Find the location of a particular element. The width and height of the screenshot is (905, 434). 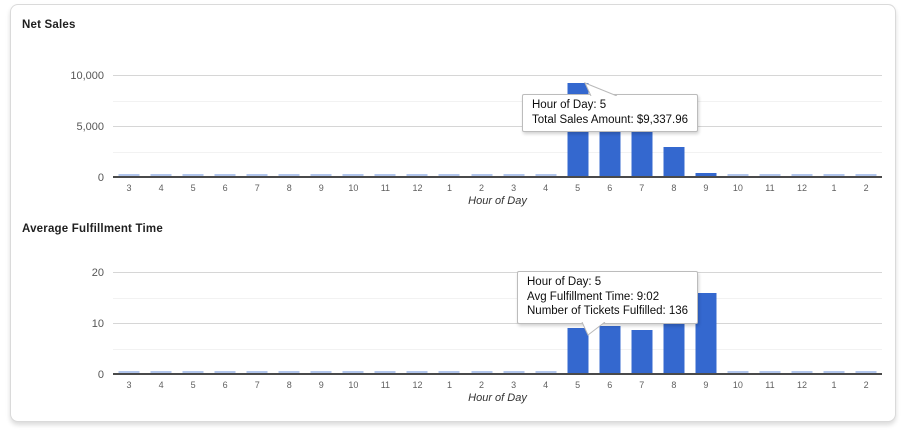

x-tick-label: 7 is located at coordinates (642, 188).